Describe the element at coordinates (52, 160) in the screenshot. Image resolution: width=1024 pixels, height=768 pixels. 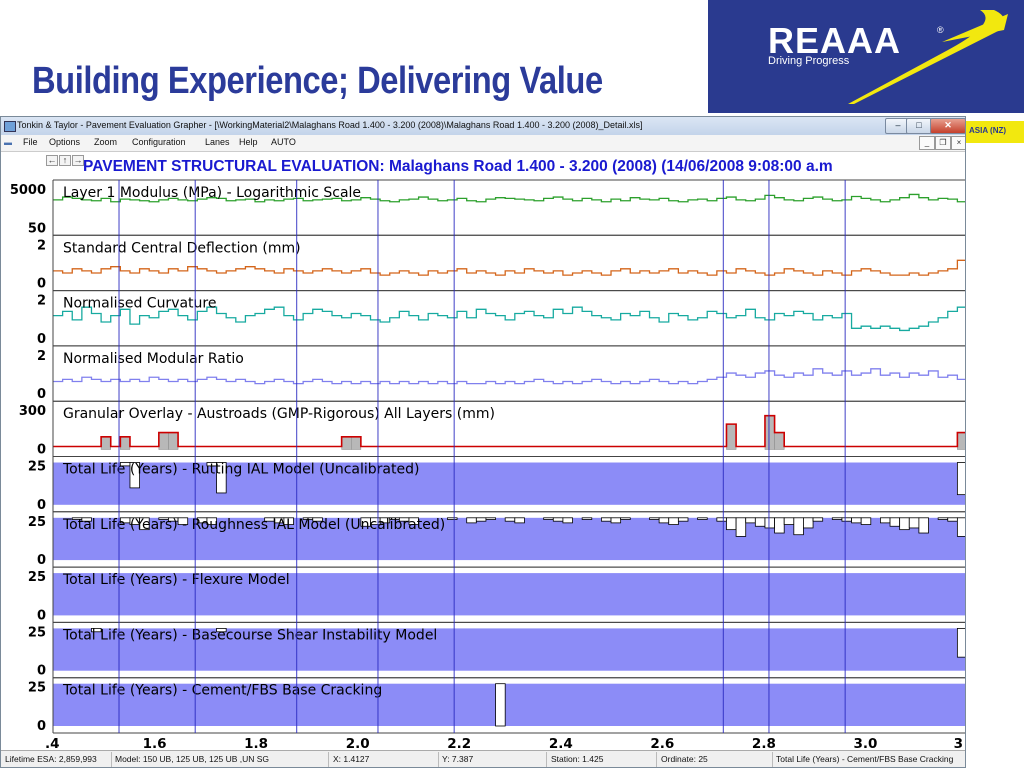
I see `arrow-left-icon: ←` at that location.